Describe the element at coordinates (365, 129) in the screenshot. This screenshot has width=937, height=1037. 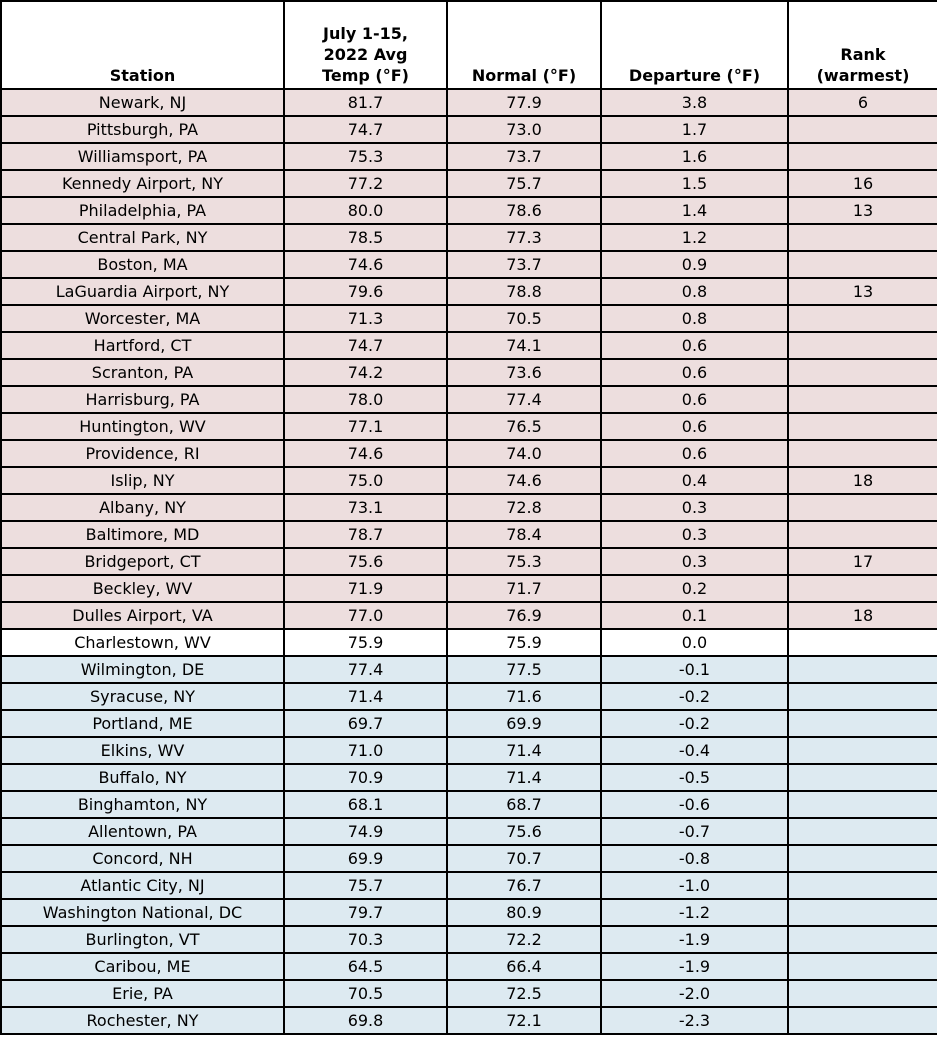
I see `avg-temp-cell: 74.7` at that location.